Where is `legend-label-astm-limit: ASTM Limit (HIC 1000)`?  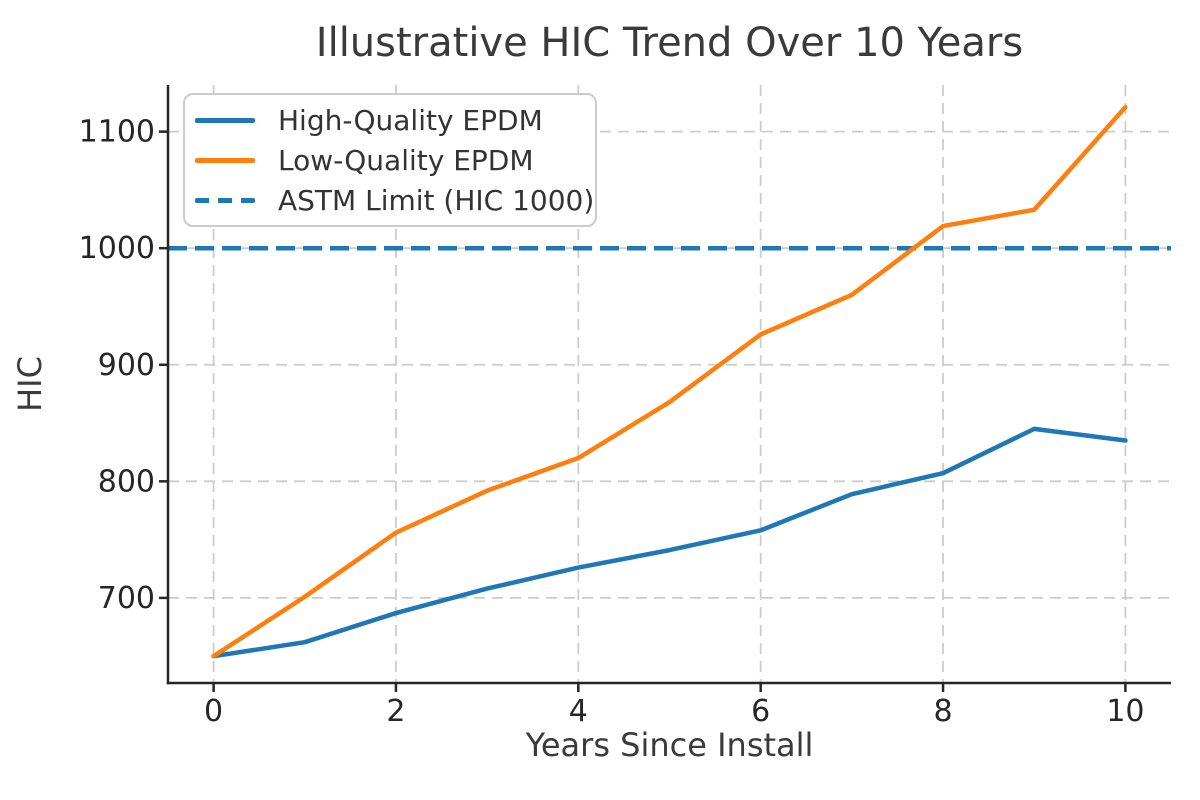
legend-label-astm-limit: ASTM Limit (HIC 1000) is located at coordinates (436, 200).